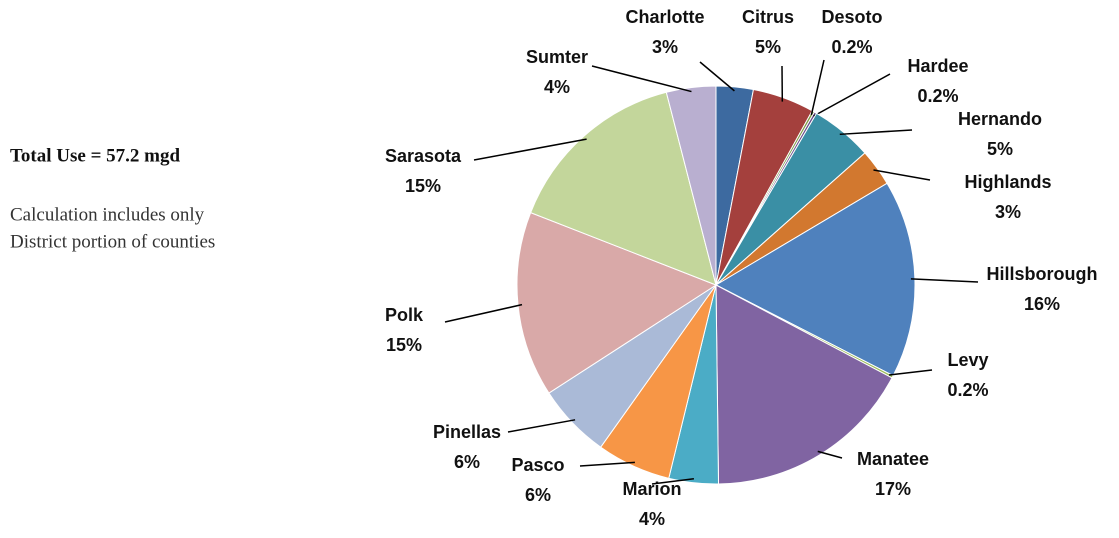 This screenshot has height=538, width=1119. I want to click on slice-label: Desoto, so click(851, 17).